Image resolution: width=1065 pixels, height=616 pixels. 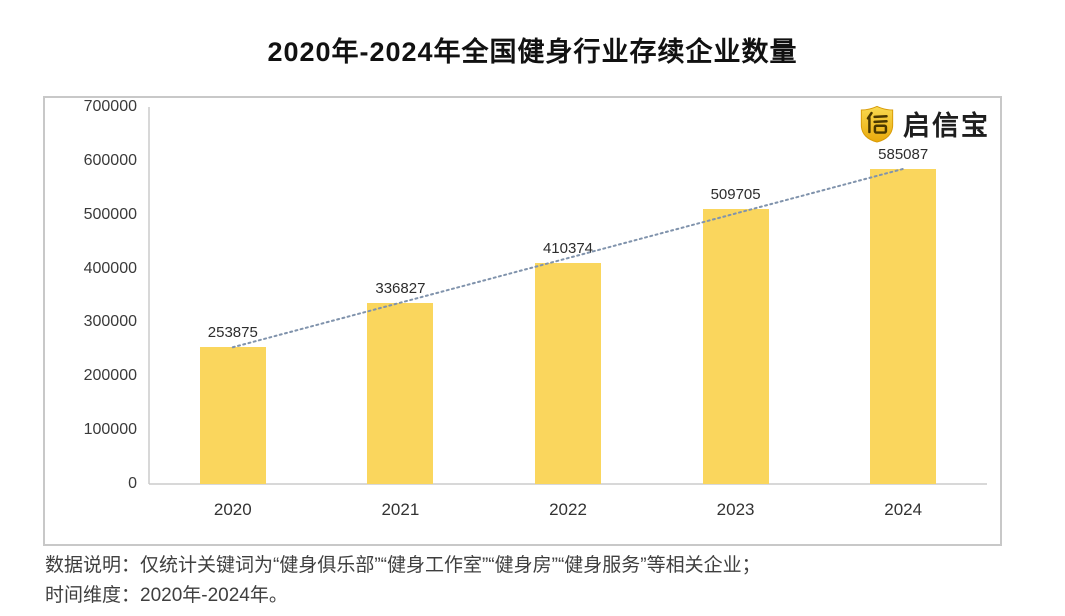 What do you see at coordinates (735, 509) in the screenshot?
I see `x-axis-tick-label: 2023` at bounding box center [735, 509].